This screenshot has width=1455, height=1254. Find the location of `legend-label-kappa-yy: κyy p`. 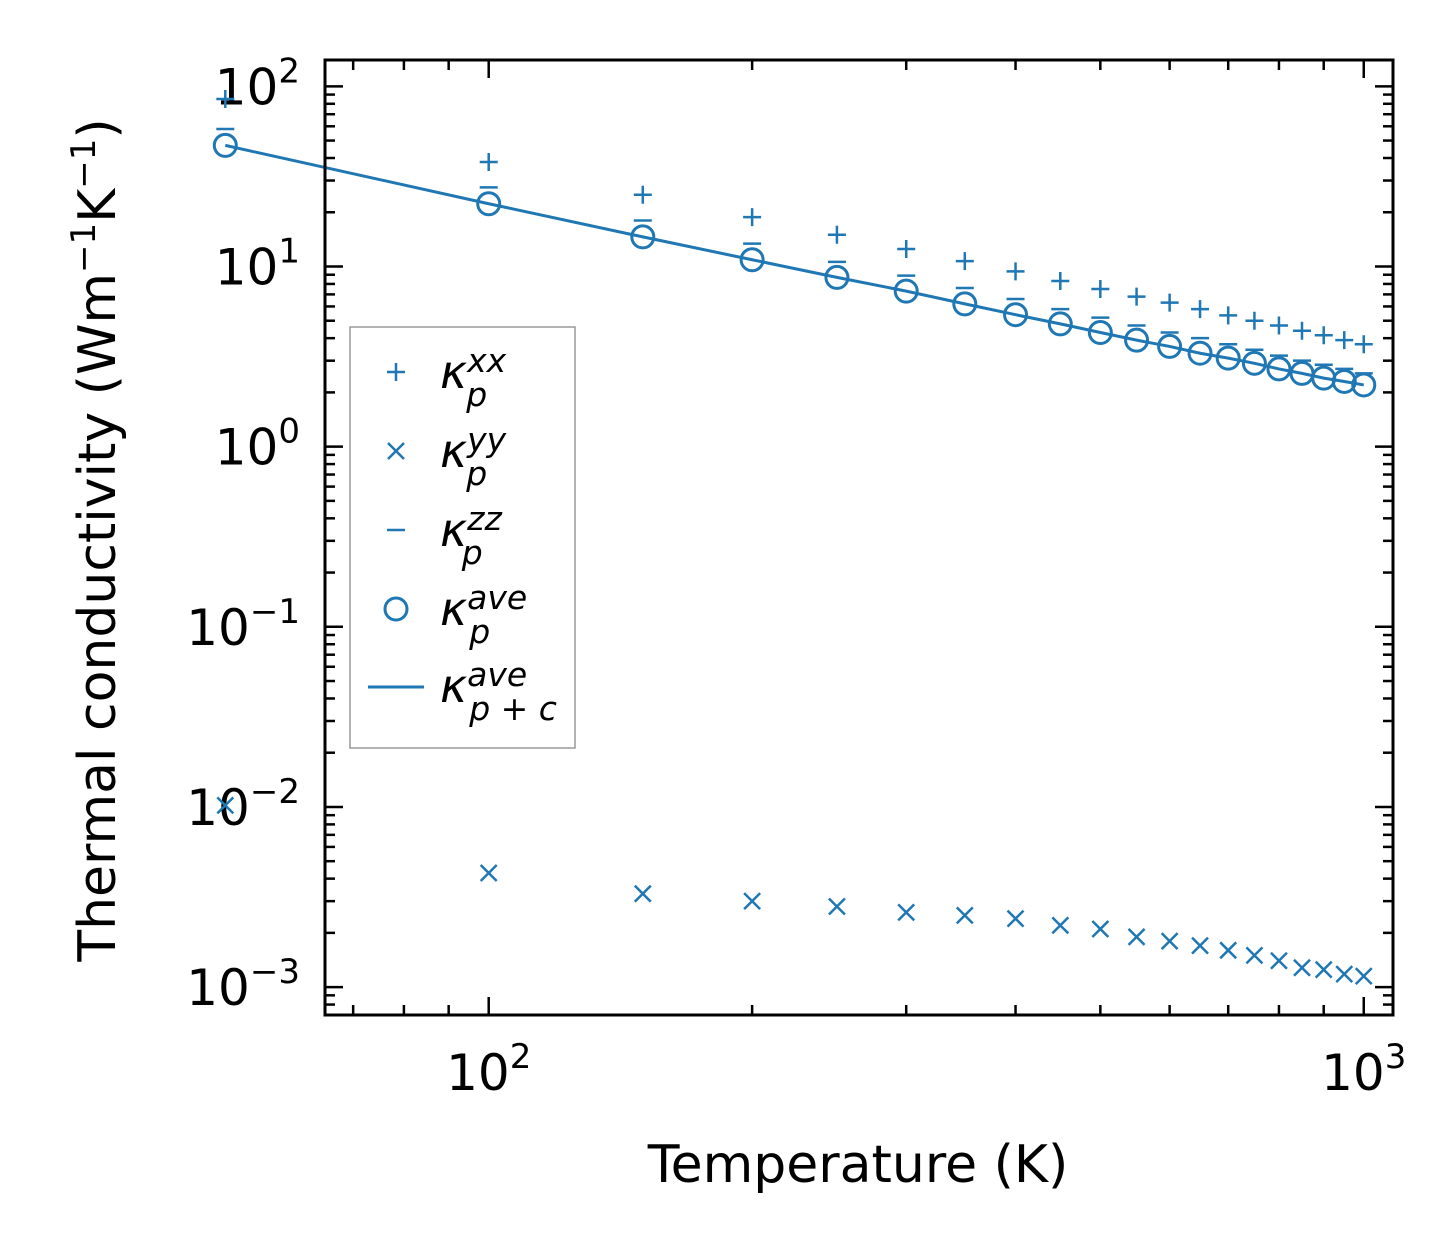

legend-label-kappa-yy: κyy p is located at coordinates (473, 456).